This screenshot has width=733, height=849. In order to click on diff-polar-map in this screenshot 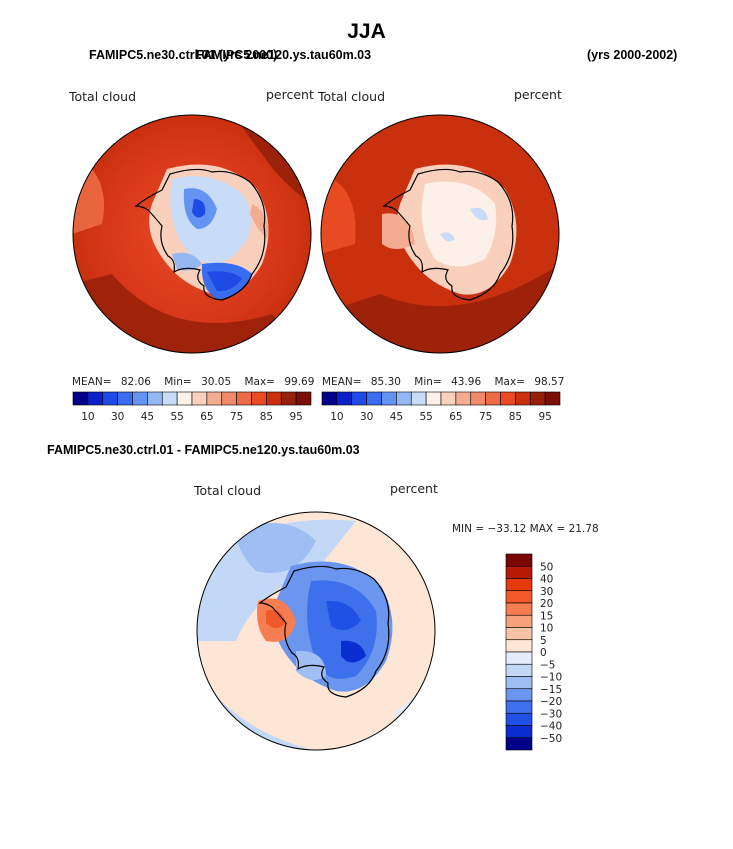, I will do `click(316, 631)`.